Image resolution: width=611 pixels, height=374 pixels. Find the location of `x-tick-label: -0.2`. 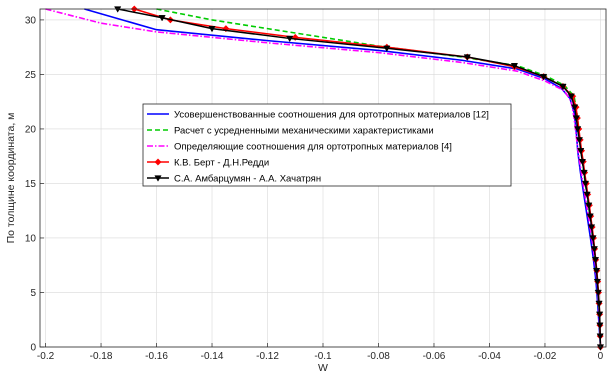

x-tick-label: -0.2 is located at coordinates (46, 356).